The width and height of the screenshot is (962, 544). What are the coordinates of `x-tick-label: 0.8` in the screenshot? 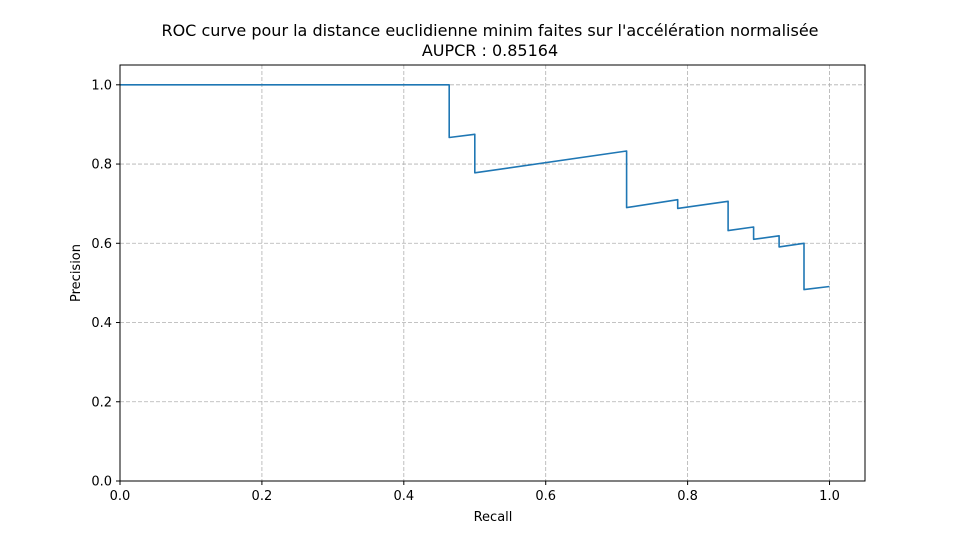 It's located at (687, 496).